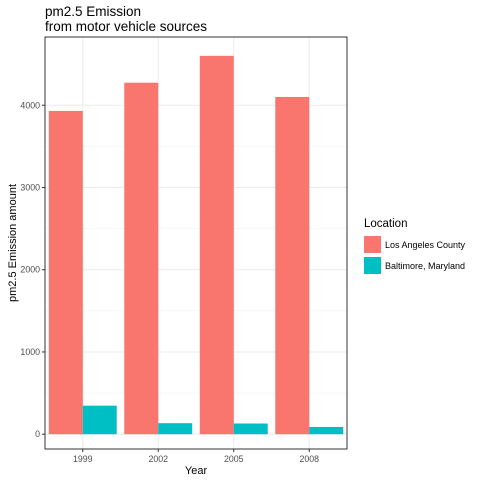 The height and width of the screenshot is (480, 480). Describe the element at coordinates (372, 244) in the screenshot. I see `legend-key-los-angeles` at that location.